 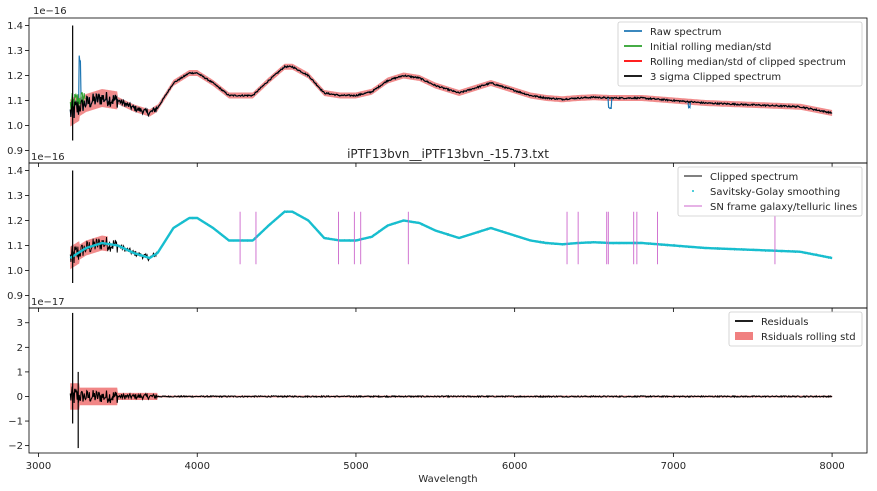 I want to click on legend-label-raw: Raw spectrum, so click(x=686, y=32).